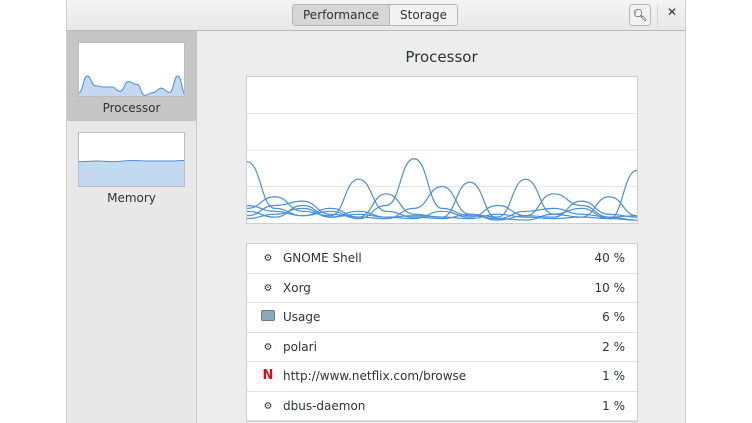 The width and height of the screenshot is (752, 423). Describe the element at coordinates (423, 15) in the screenshot. I see `tab-storage: Storage` at that location.